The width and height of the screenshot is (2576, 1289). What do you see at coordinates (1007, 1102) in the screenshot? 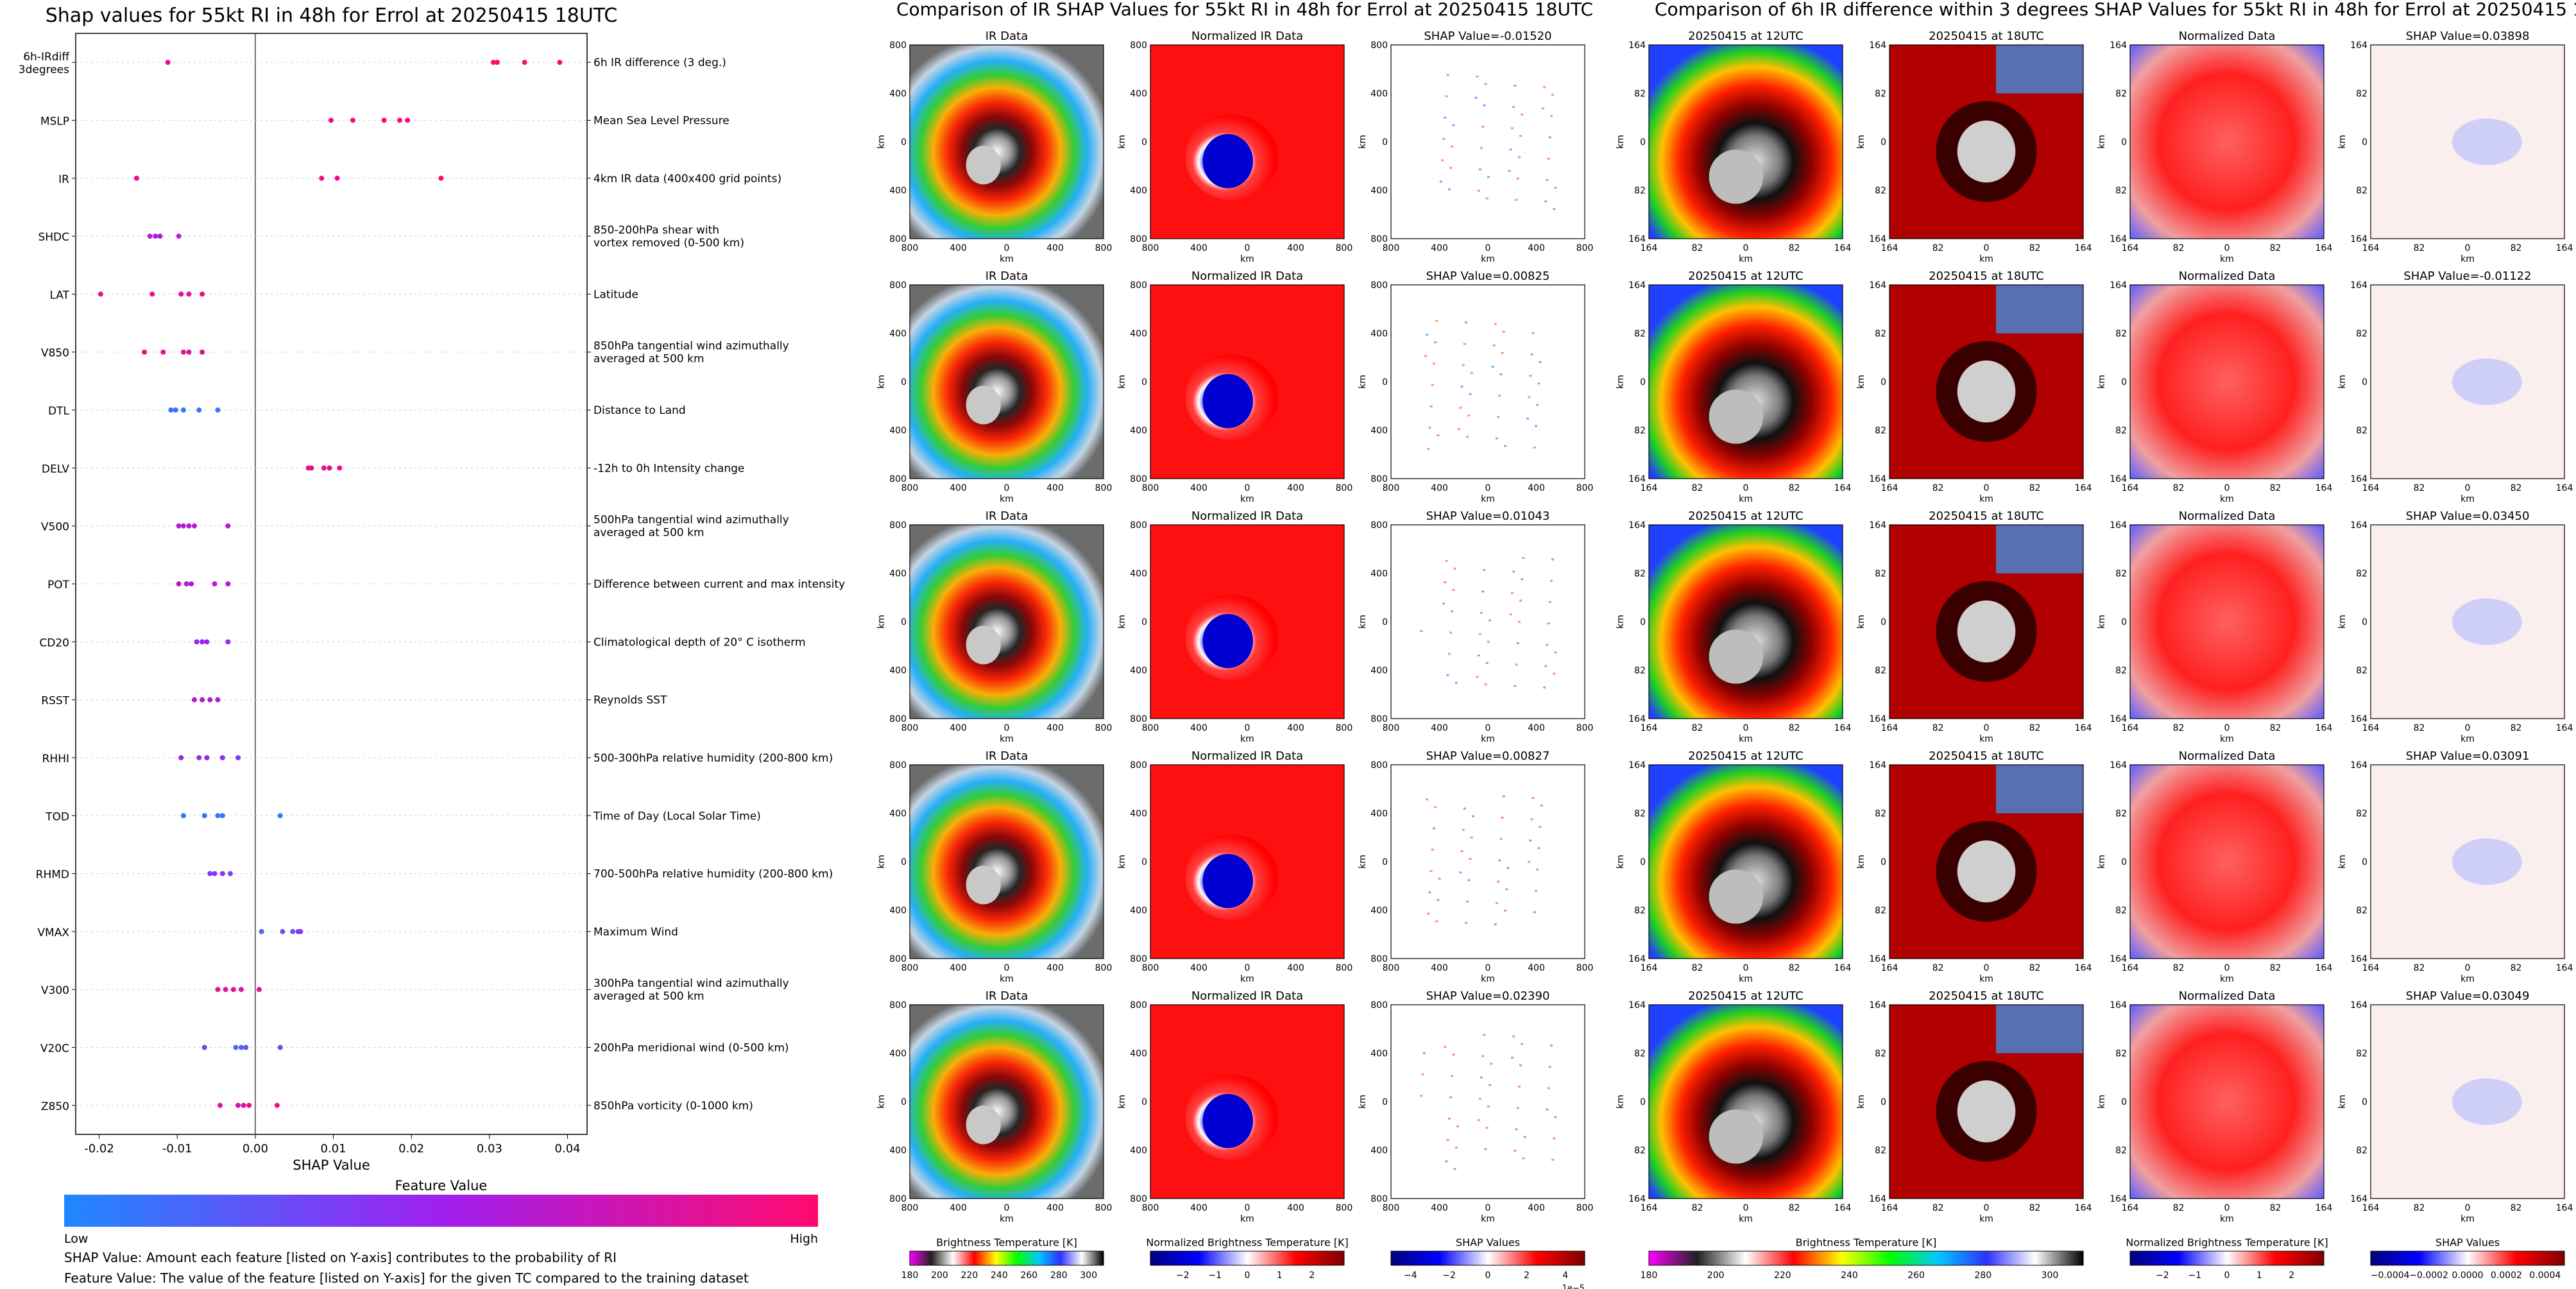
I see `ir-storm` at bounding box center [1007, 1102].